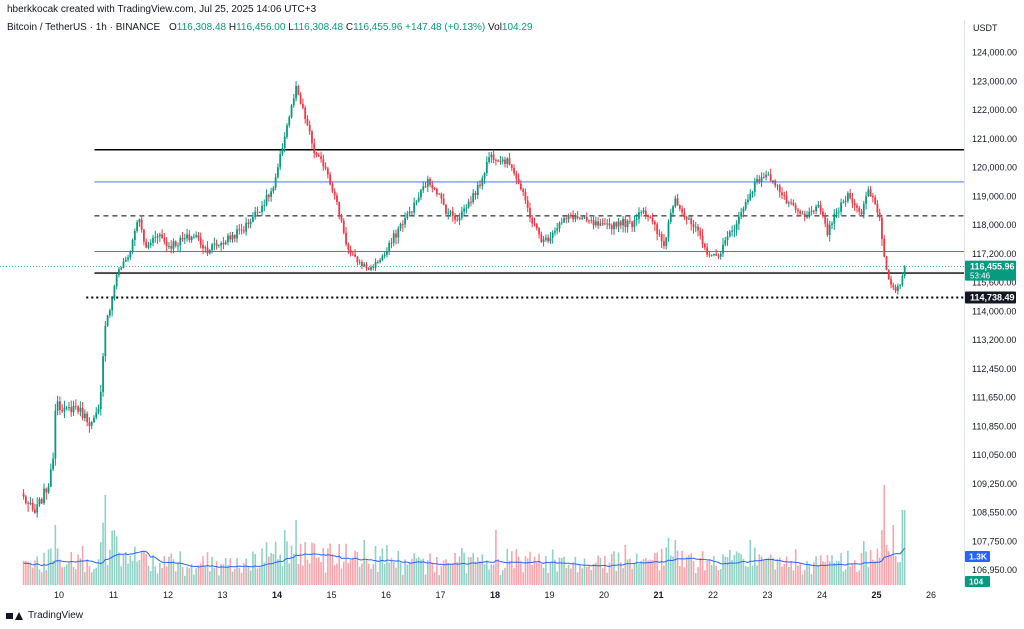  Describe the element at coordinates (84, 27) in the screenshot. I see `symbol-name: Bitcoin / TetherUS · 1h · BINANCE` at that location.